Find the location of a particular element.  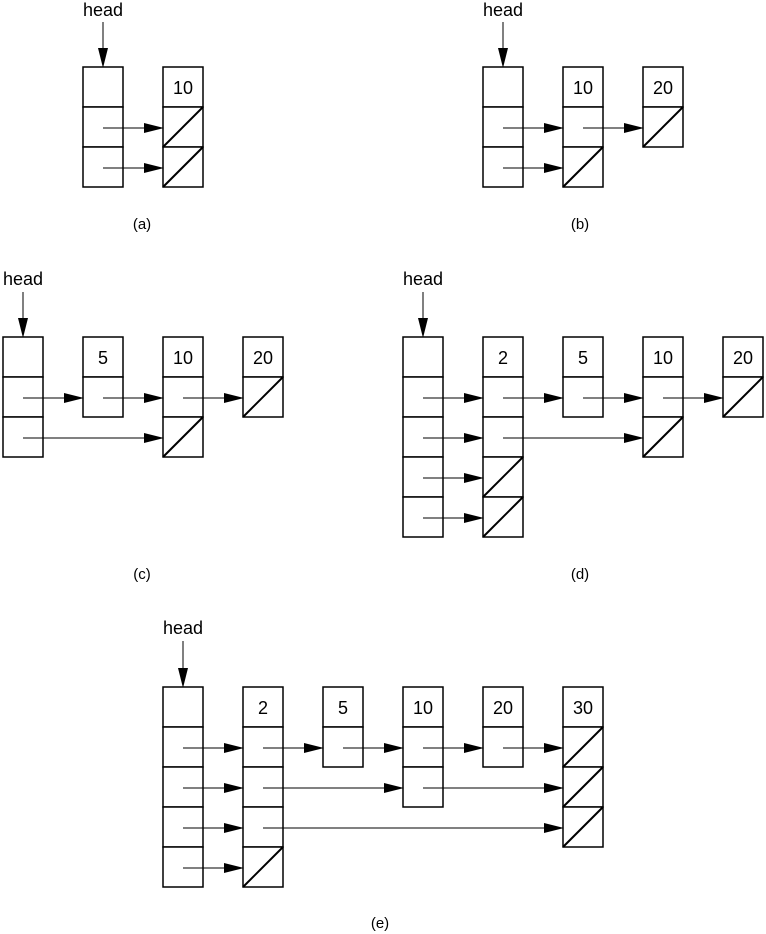

caption: (c) is located at coordinates (142, 574).